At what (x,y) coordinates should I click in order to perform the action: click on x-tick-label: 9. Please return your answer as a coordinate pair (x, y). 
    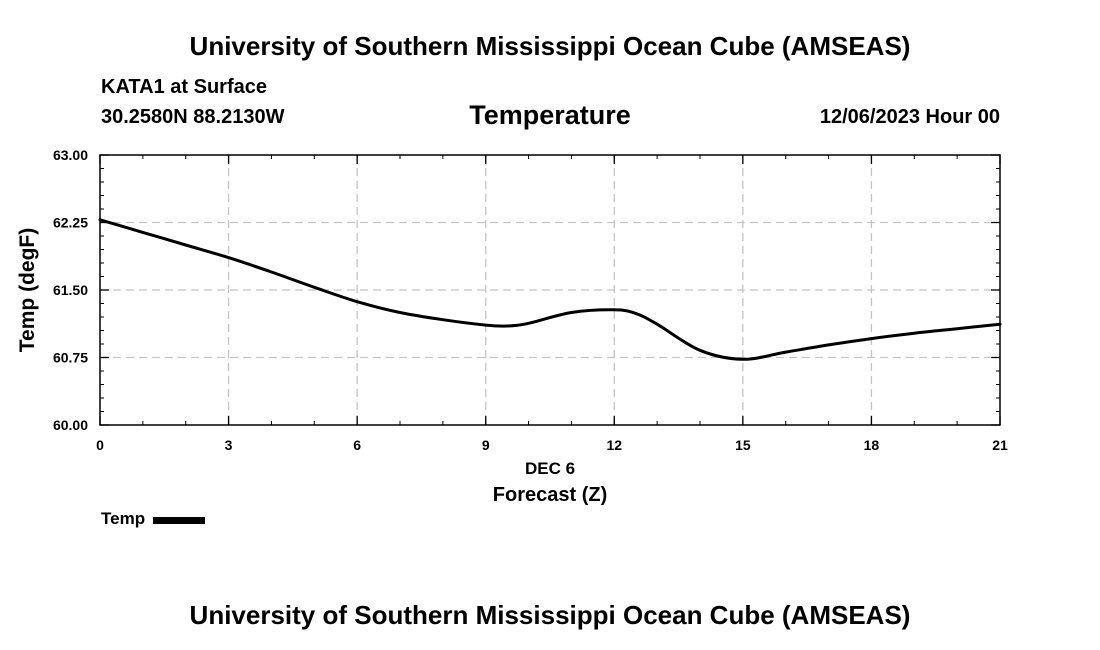
    Looking at the image, I should click on (486, 445).